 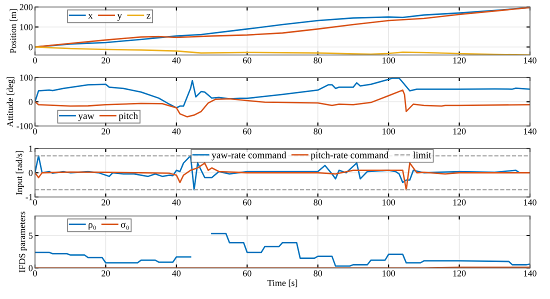 I want to click on y-tick-label: 1, so click(x=30, y=149).